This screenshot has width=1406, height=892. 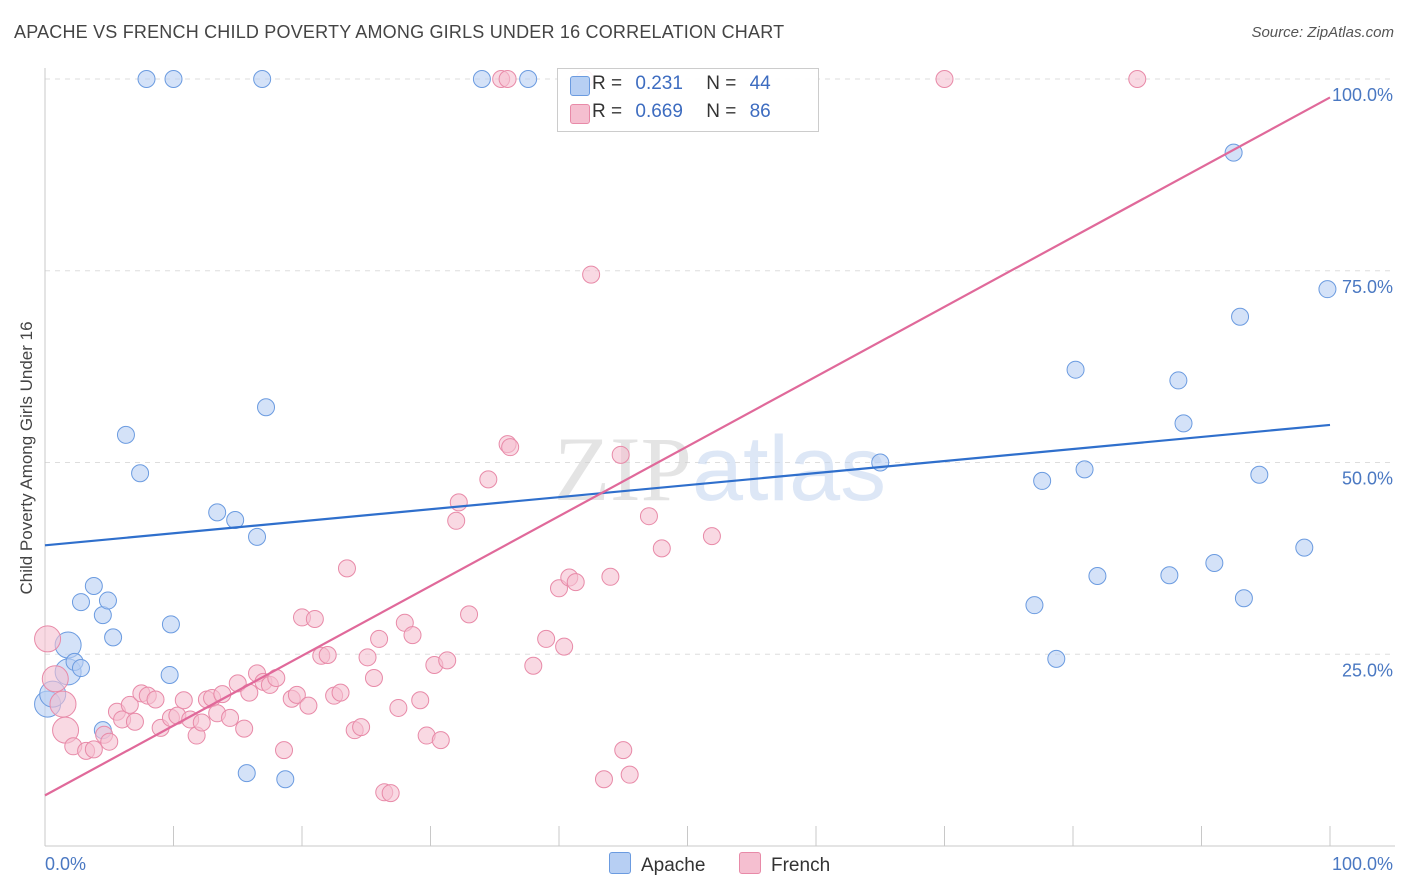 What do you see at coordinates (607, 111) in the screenshot?
I see `french-r-label: R =` at bounding box center [607, 111].